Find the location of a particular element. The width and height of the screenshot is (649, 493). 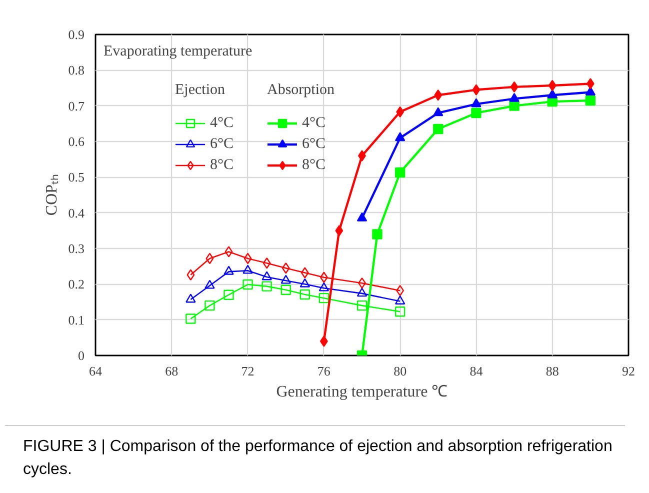

caption: FIGURE 3 | Comparison of the performance of ejection and absorption refrigeration cycles. is located at coordinates (318, 458).